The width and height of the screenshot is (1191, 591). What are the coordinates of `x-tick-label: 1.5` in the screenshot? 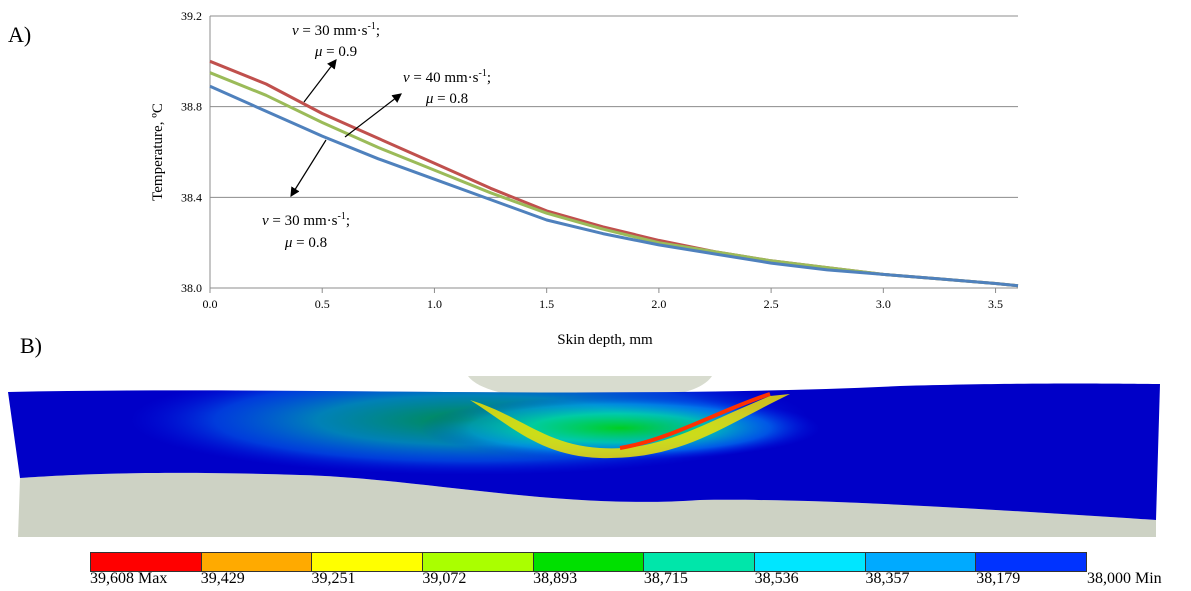 It's located at (546, 304).